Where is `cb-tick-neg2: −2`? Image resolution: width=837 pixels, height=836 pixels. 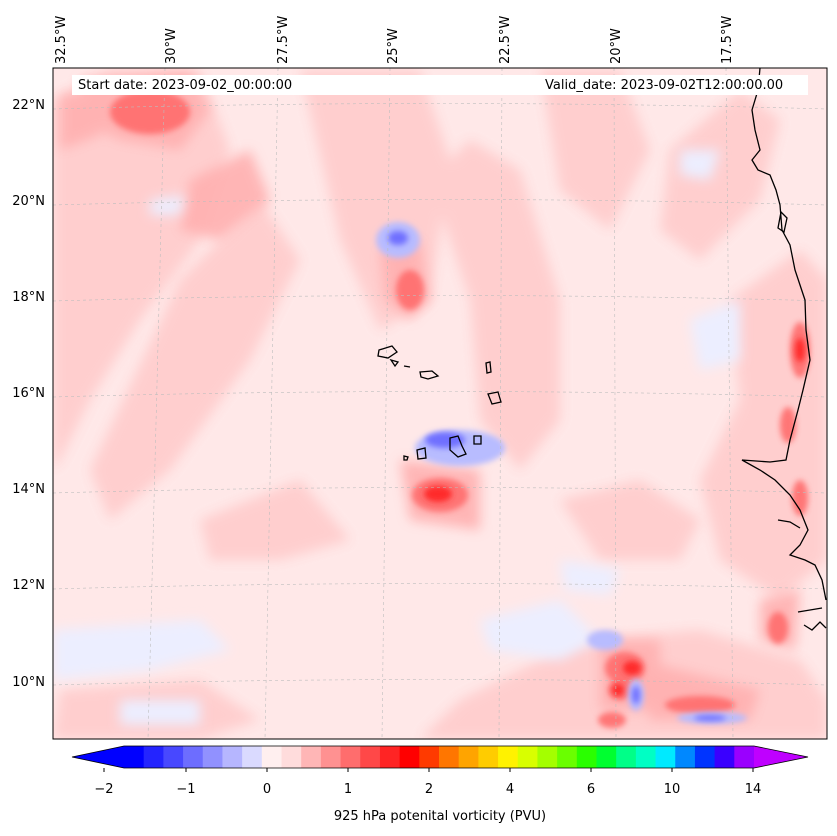
cb-tick-neg2: −2 is located at coordinates (104, 789).